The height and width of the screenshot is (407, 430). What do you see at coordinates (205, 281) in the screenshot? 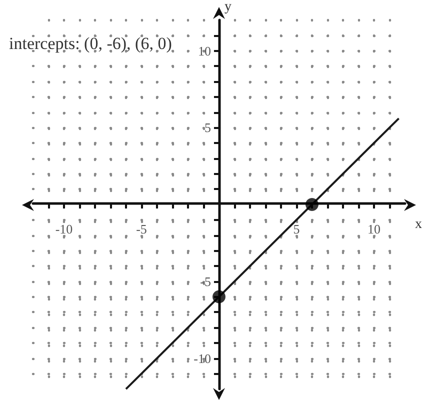
I see `y-tick-label: -5` at bounding box center [205, 281].